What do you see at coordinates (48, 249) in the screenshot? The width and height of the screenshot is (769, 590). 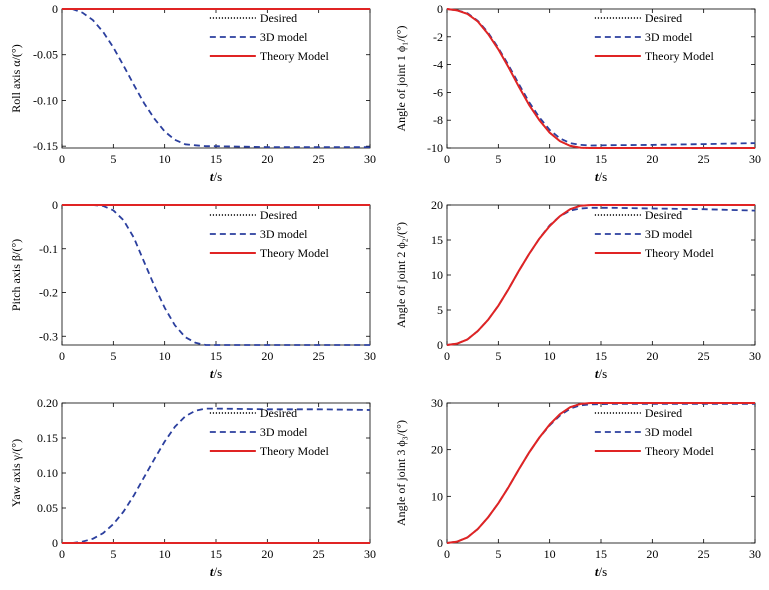 I see `y-tick-label: -0.1` at bounding box center [48, 249].